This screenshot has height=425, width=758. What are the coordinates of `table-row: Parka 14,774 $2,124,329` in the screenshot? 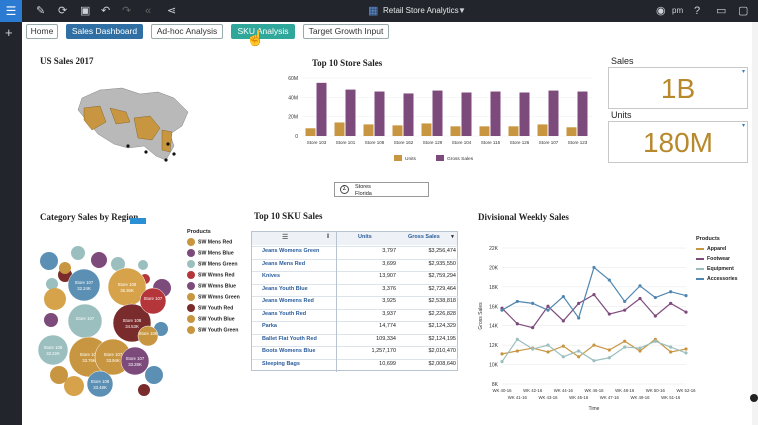 It's located at (355, 327).